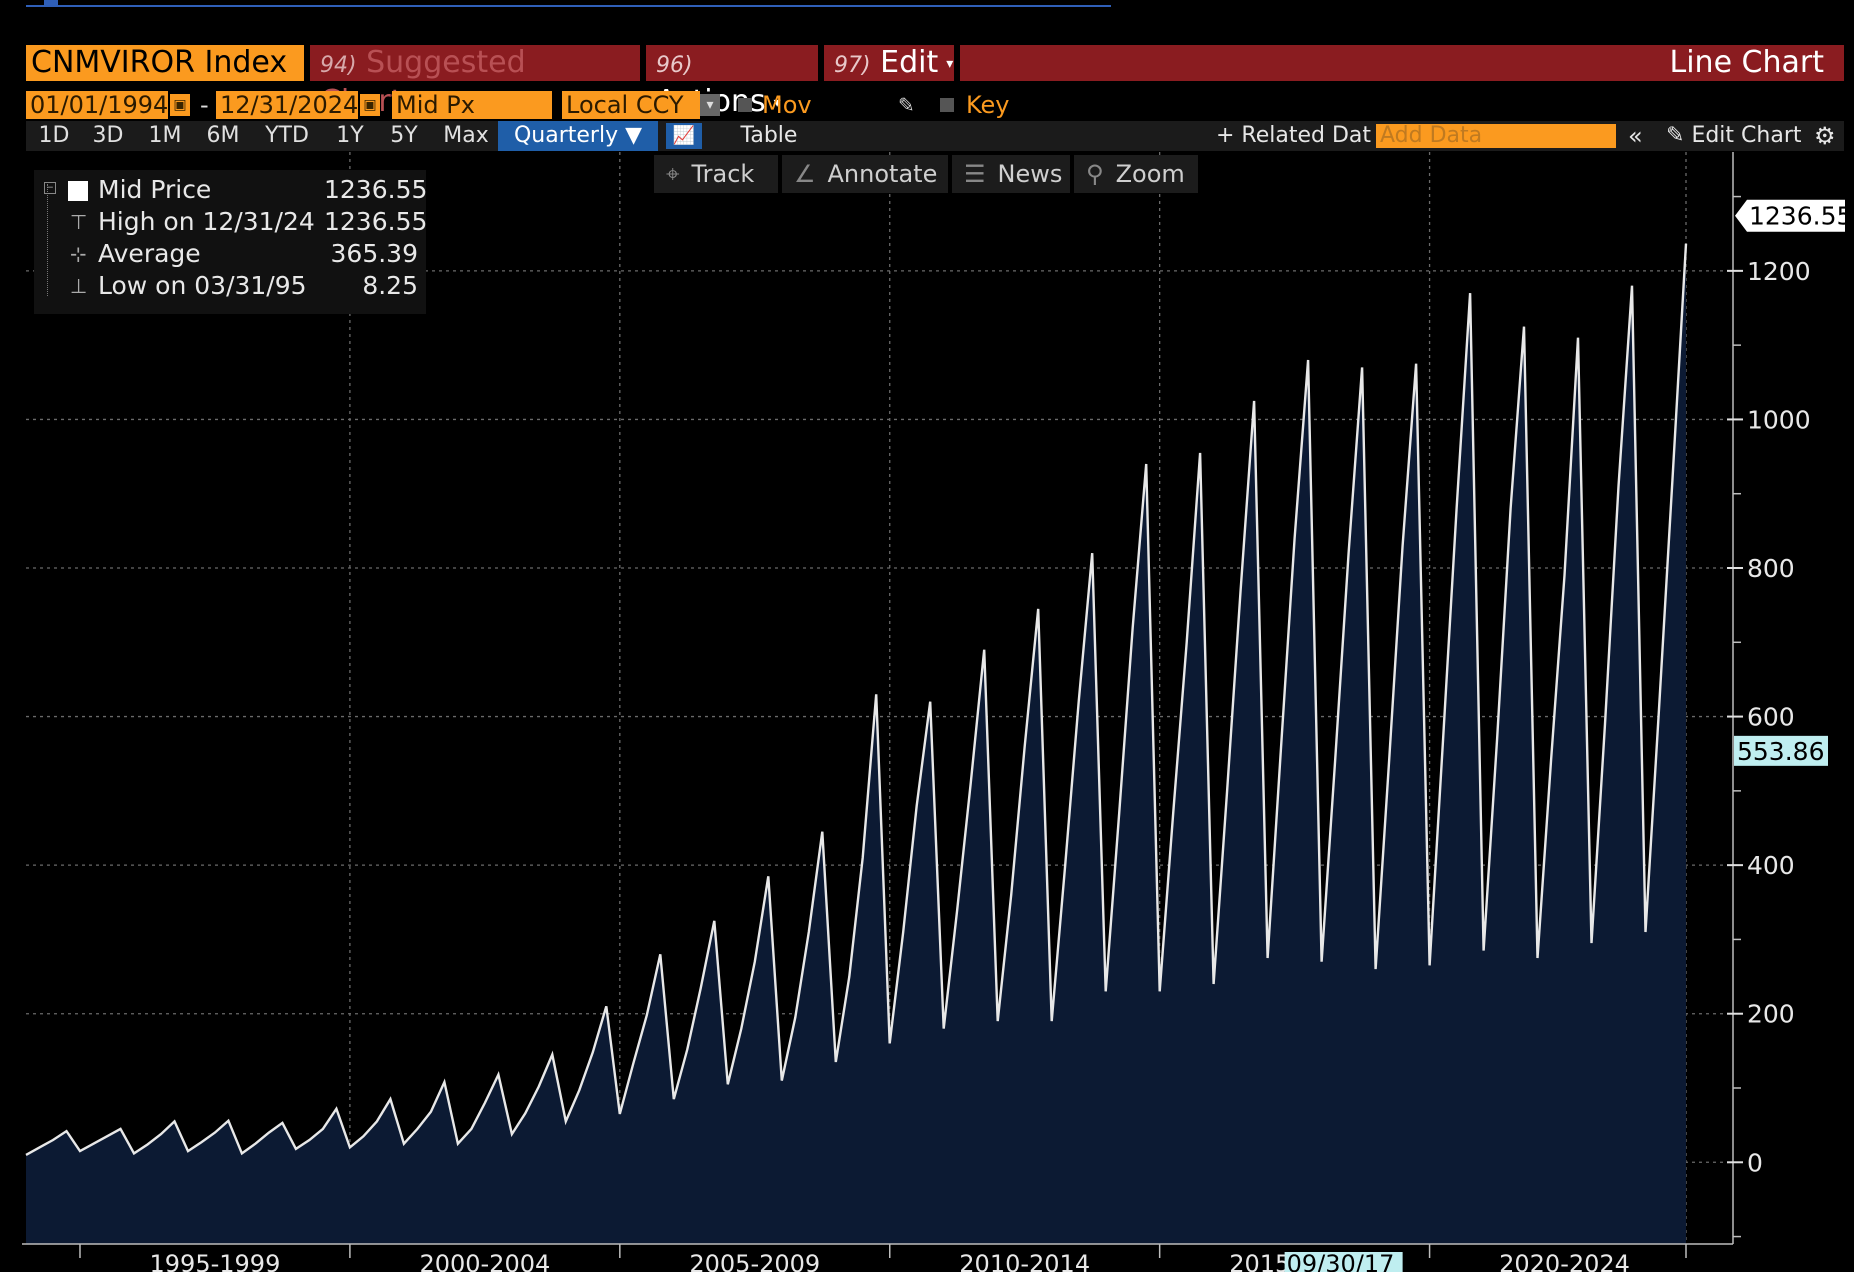 This screenshot has height=1272, width=1854. Describe the element at coordinates (805, 174) in the screenshot. I see `annotate-icon: ∠` at that location.